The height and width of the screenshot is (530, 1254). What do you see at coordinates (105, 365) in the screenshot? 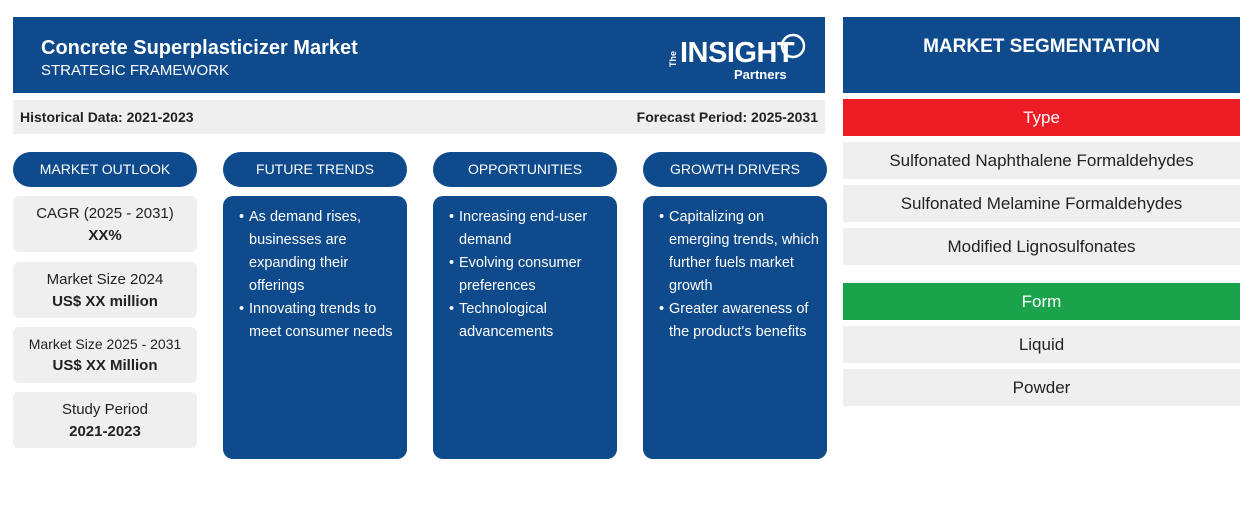
I see `outlook-value: US$ XX Million` at bounding box center [105, 365].